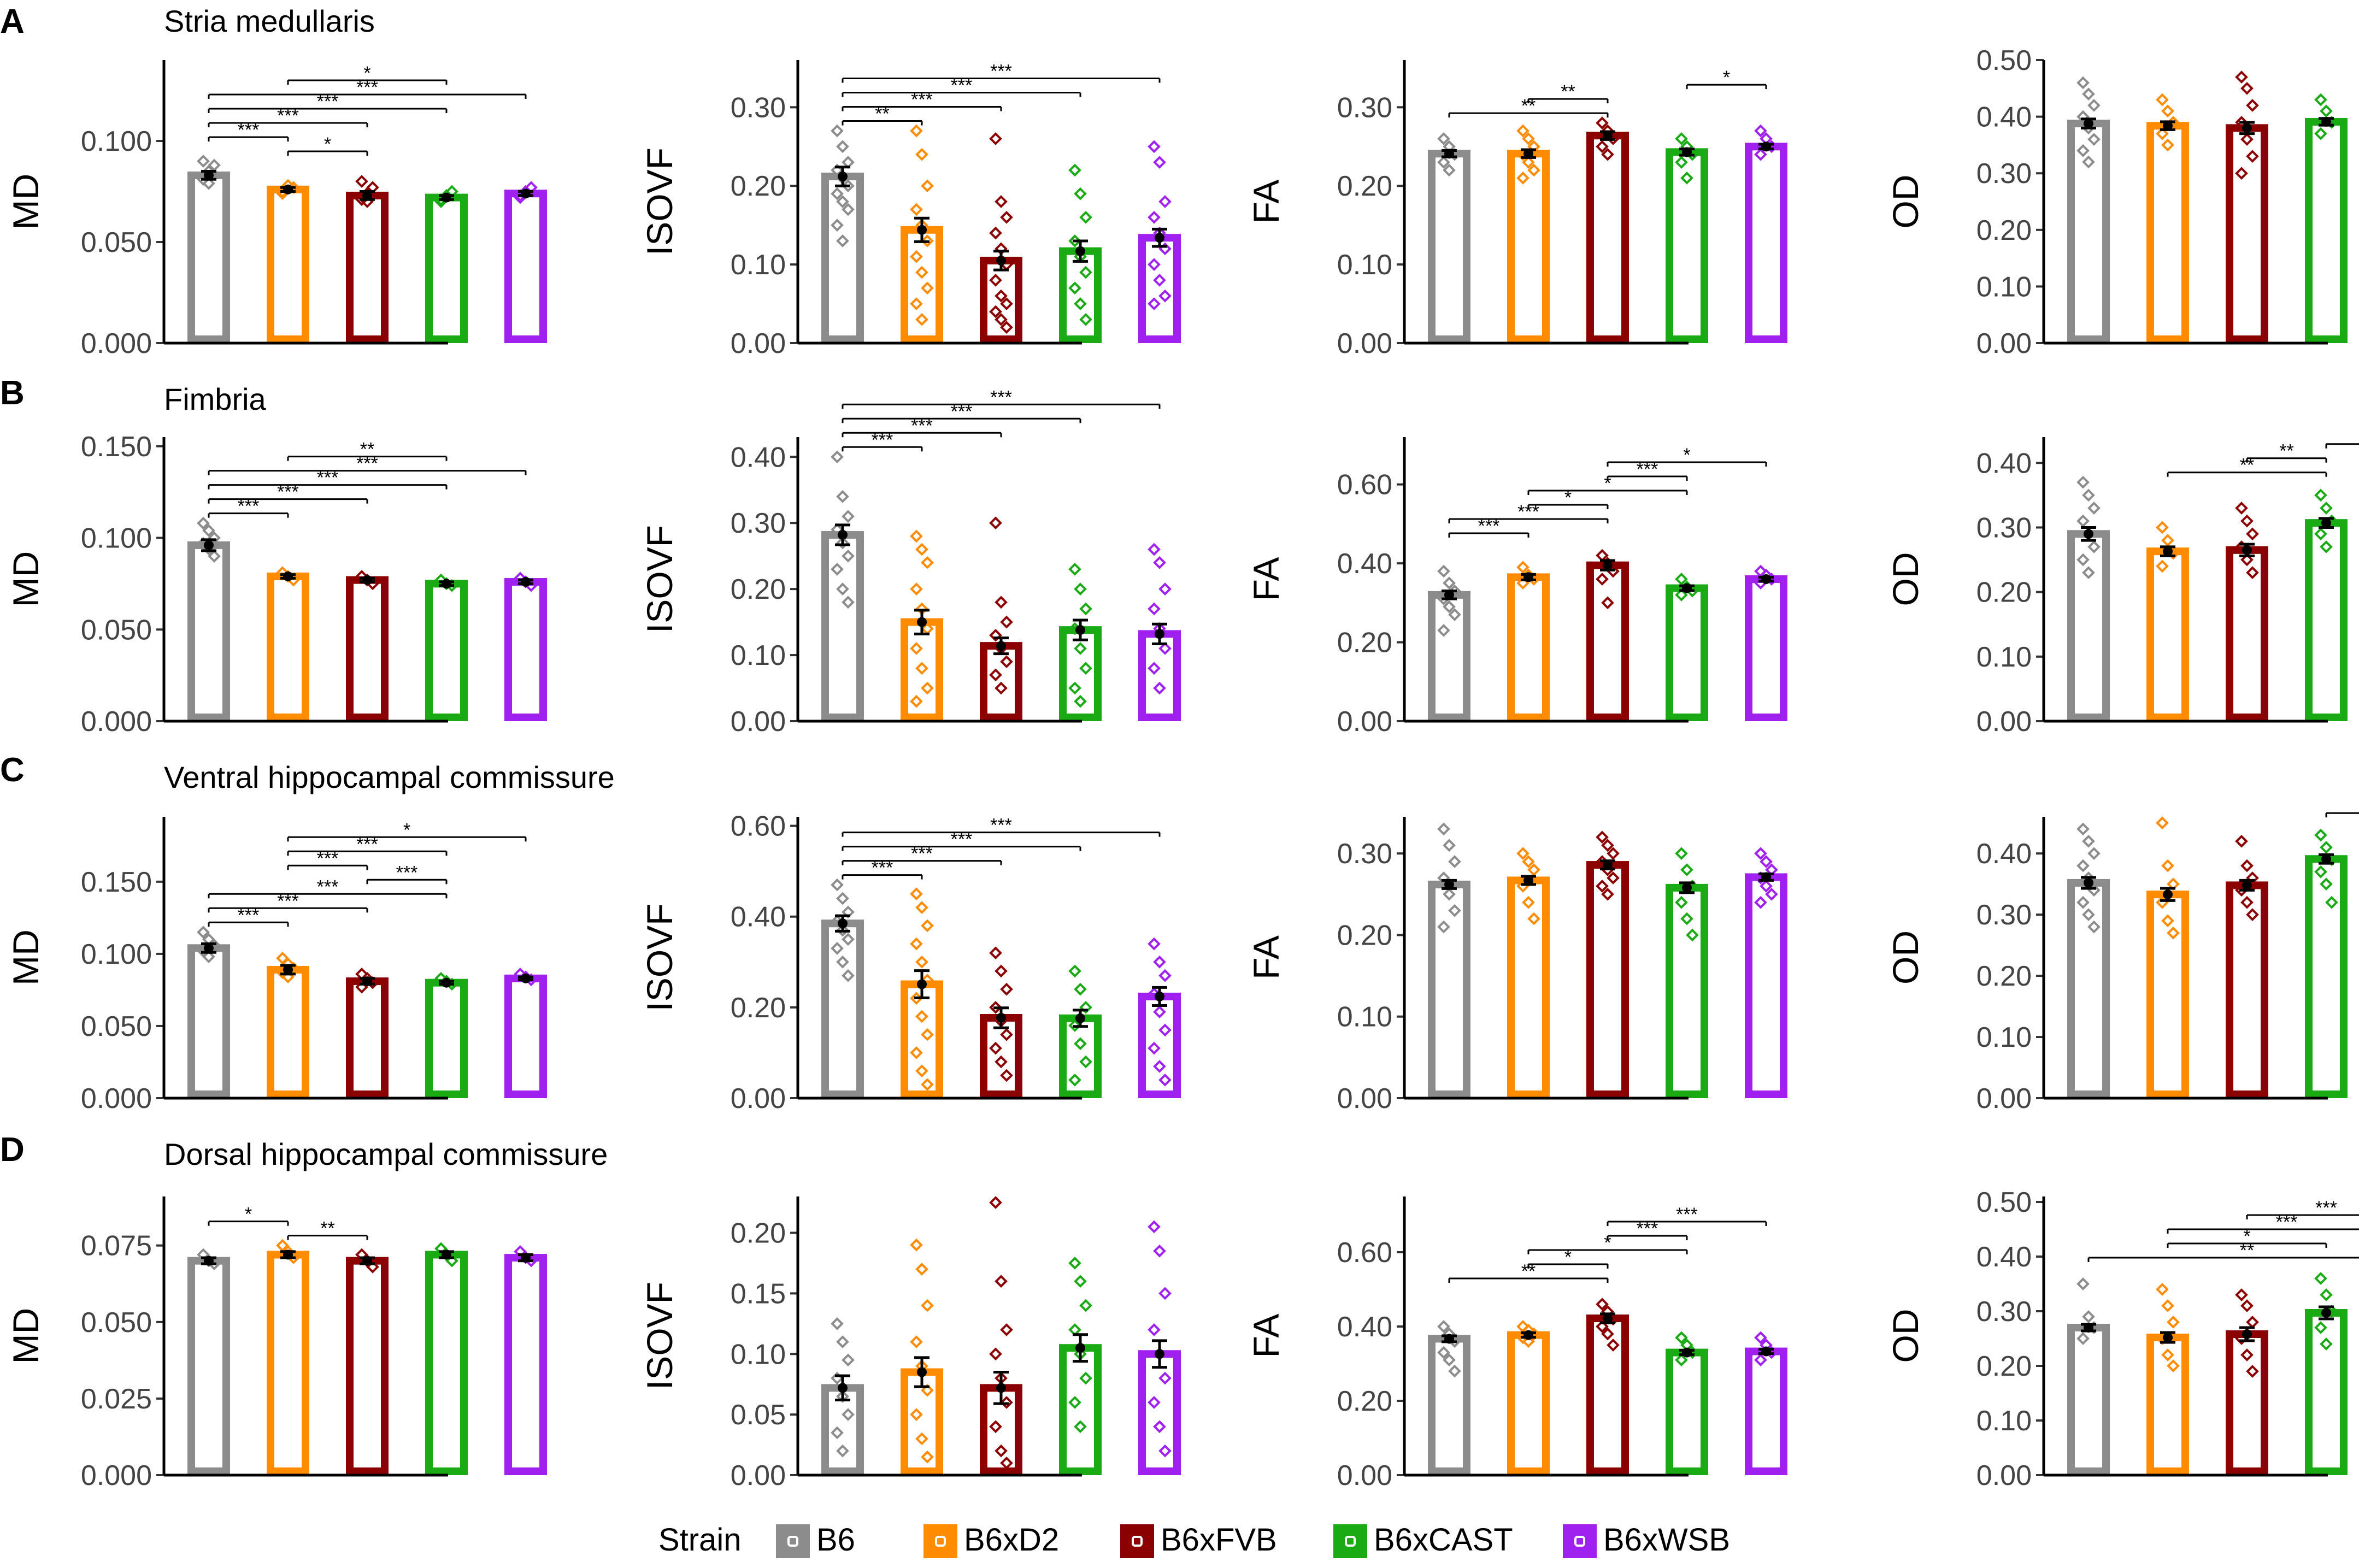 Image resolution: width=2359 pixels, height=1568 pixels. I want to click on y-tick-label: 0.150, so click(117, 882).